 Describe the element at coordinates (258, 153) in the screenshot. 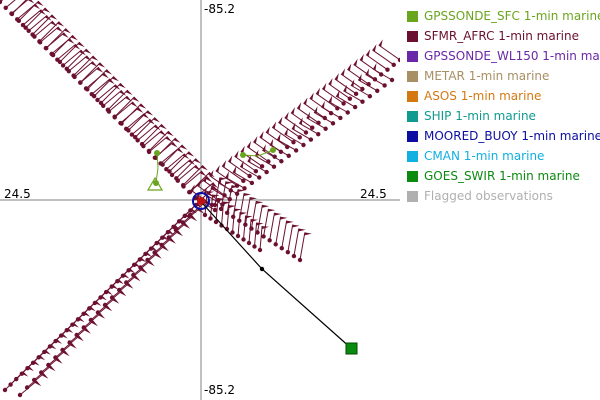

I see `gpssonde-track` at that location.